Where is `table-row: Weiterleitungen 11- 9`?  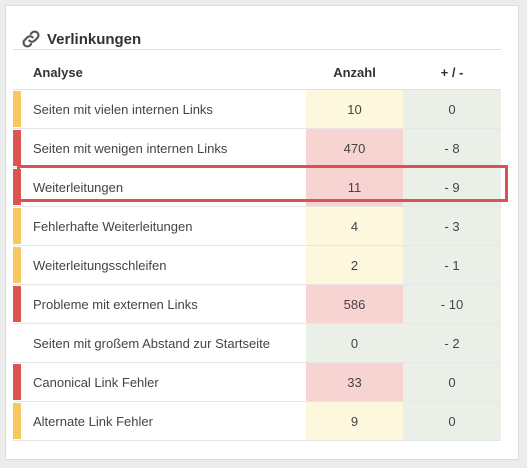
table-row: Weiterleitungen 11- 9 is located at coordinates (257, 187).